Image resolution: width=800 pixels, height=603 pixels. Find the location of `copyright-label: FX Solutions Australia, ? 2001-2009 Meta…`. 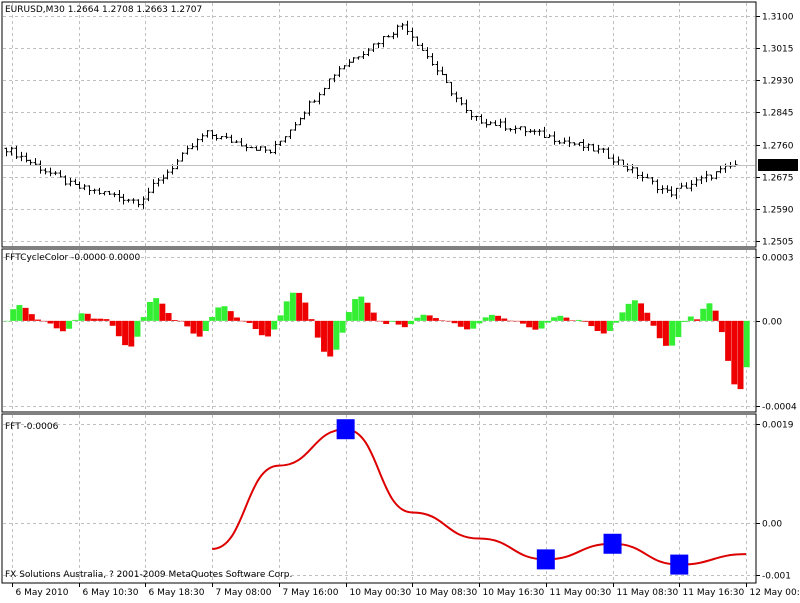

copyright-label: FX Solutions Australia, ? 2001-2009 Meta… is located at coordinates (148, 575).